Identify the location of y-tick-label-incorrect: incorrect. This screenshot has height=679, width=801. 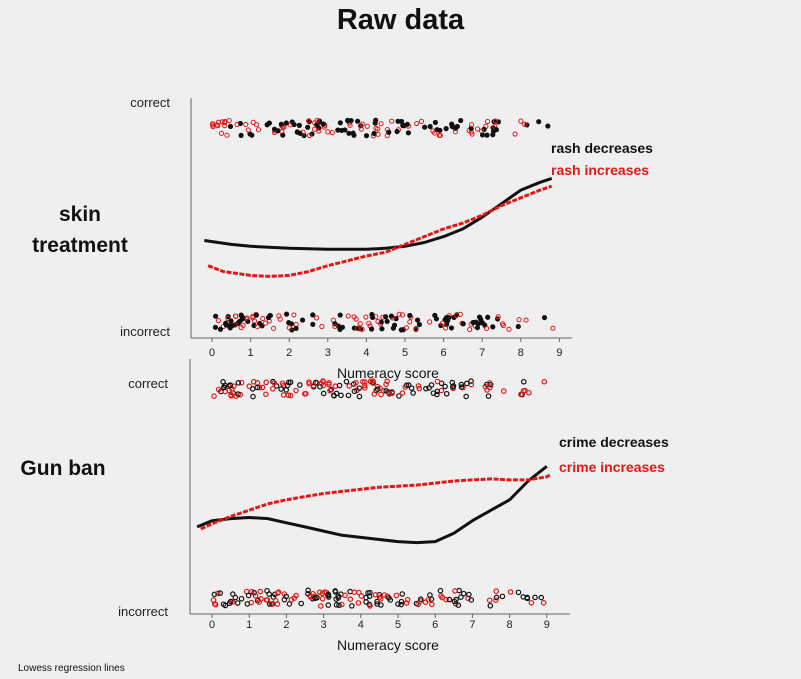
(143, 611).